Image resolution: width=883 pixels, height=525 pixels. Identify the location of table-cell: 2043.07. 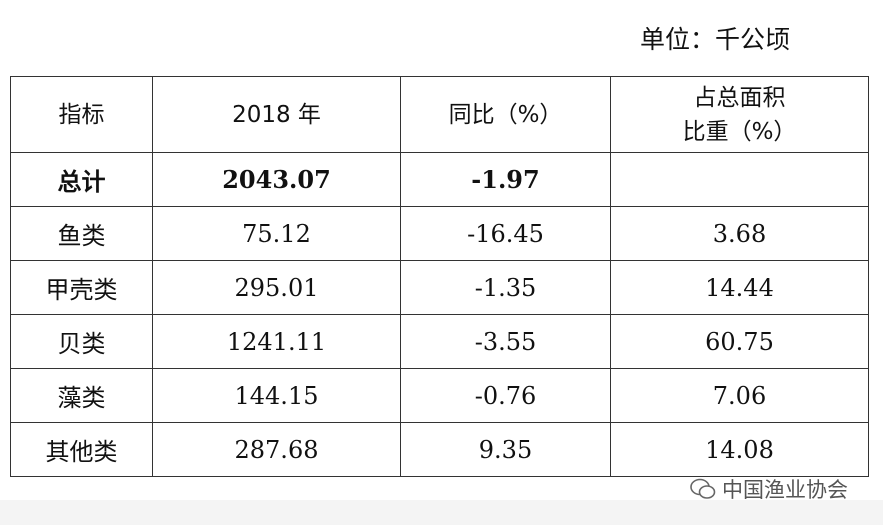
(276, 179).